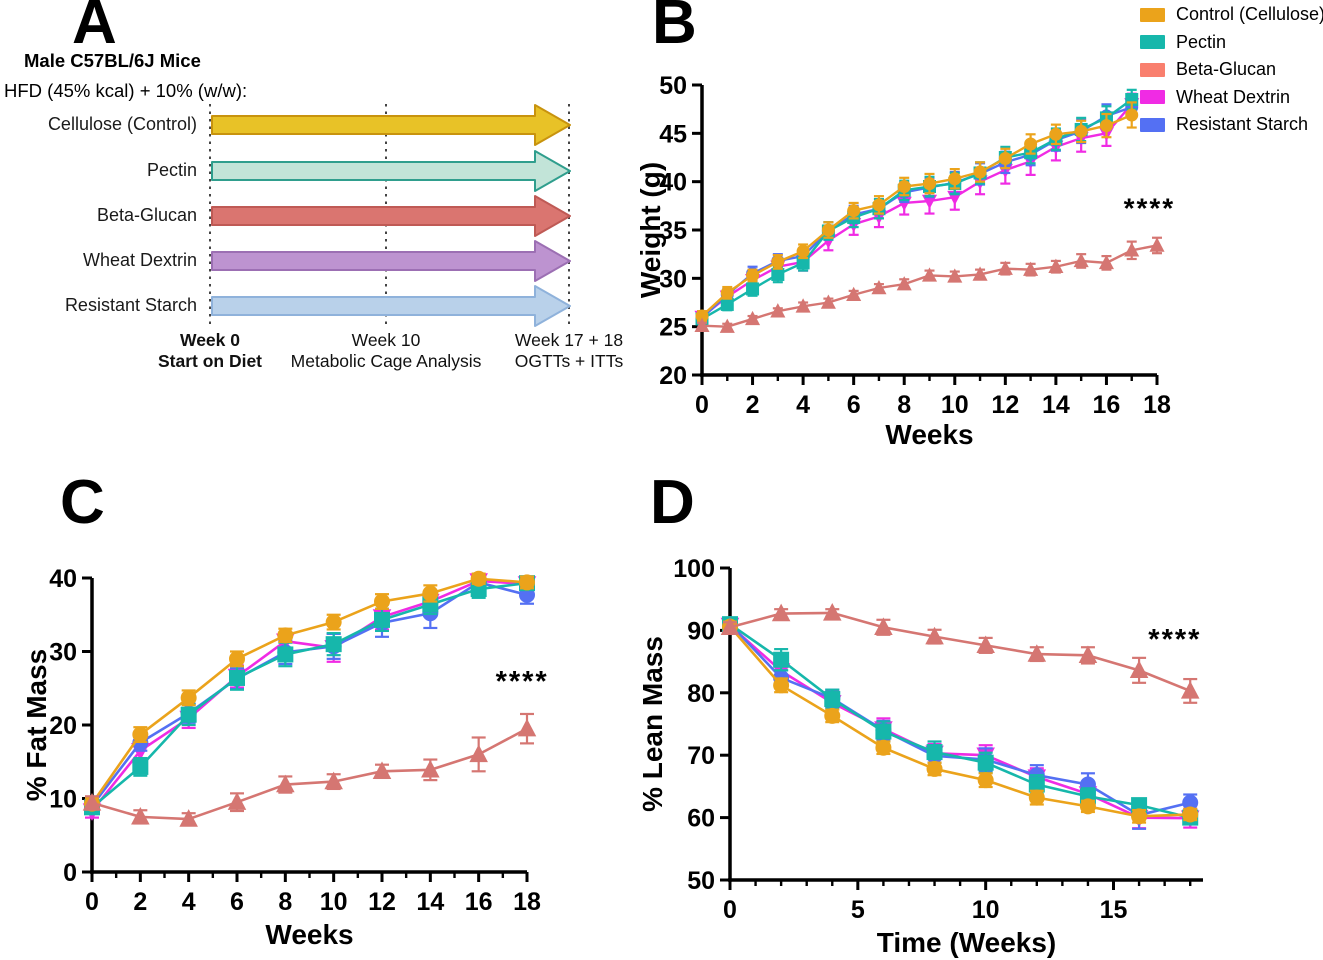 This screenshot has height=960, width=1323. What do you see at coordinates (382, 902) in the screenshot?
I see `x-tick-label: 12` at bounding box center [382, 902].